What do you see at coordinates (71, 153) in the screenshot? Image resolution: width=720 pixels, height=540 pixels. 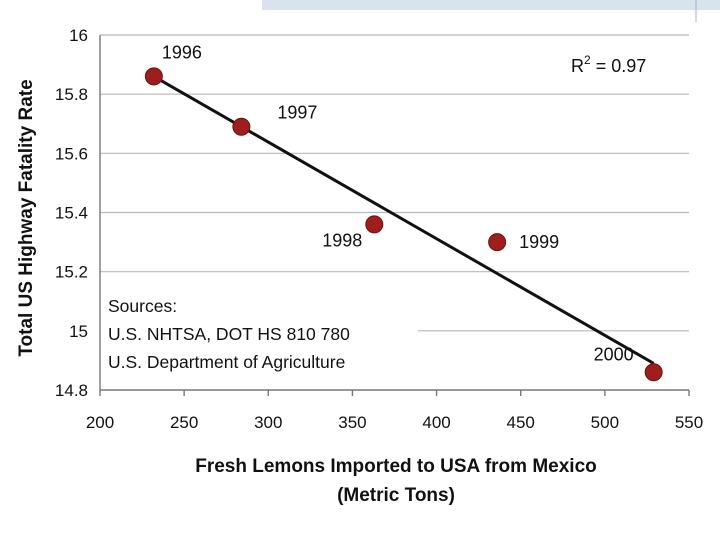 I see `y-tick-label: 15.6` at bounding box center [71, 153].